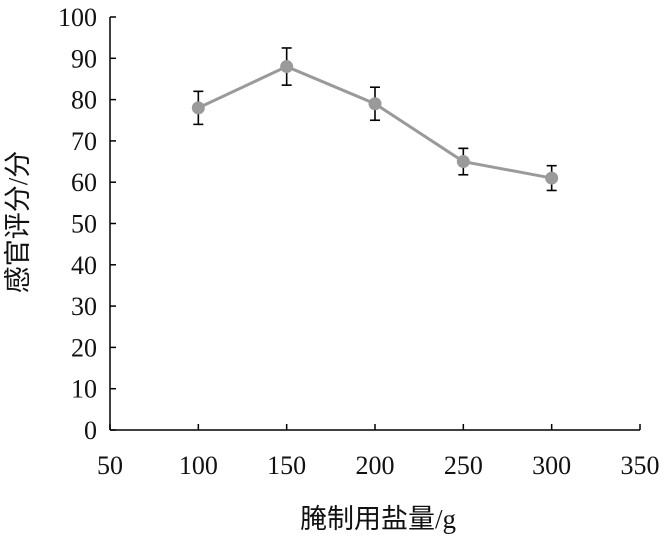 This screenshot has width=668, height=539. I want to click on x-tick-label: 200, so click(375, 465).